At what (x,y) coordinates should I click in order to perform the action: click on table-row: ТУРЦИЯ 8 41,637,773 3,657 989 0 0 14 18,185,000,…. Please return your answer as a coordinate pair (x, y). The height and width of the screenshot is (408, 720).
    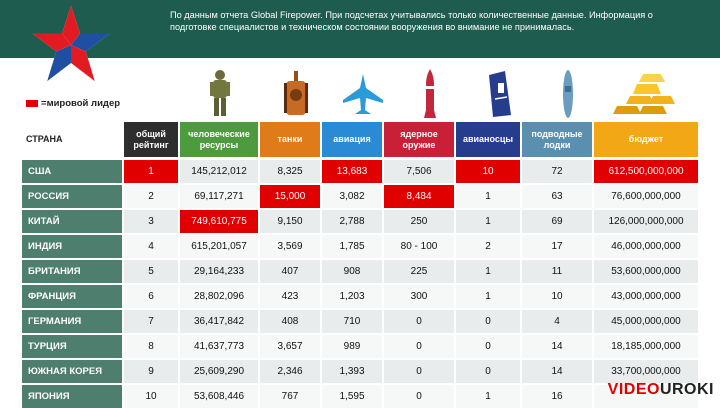
    Looking at the image, I should click on (360, 346).